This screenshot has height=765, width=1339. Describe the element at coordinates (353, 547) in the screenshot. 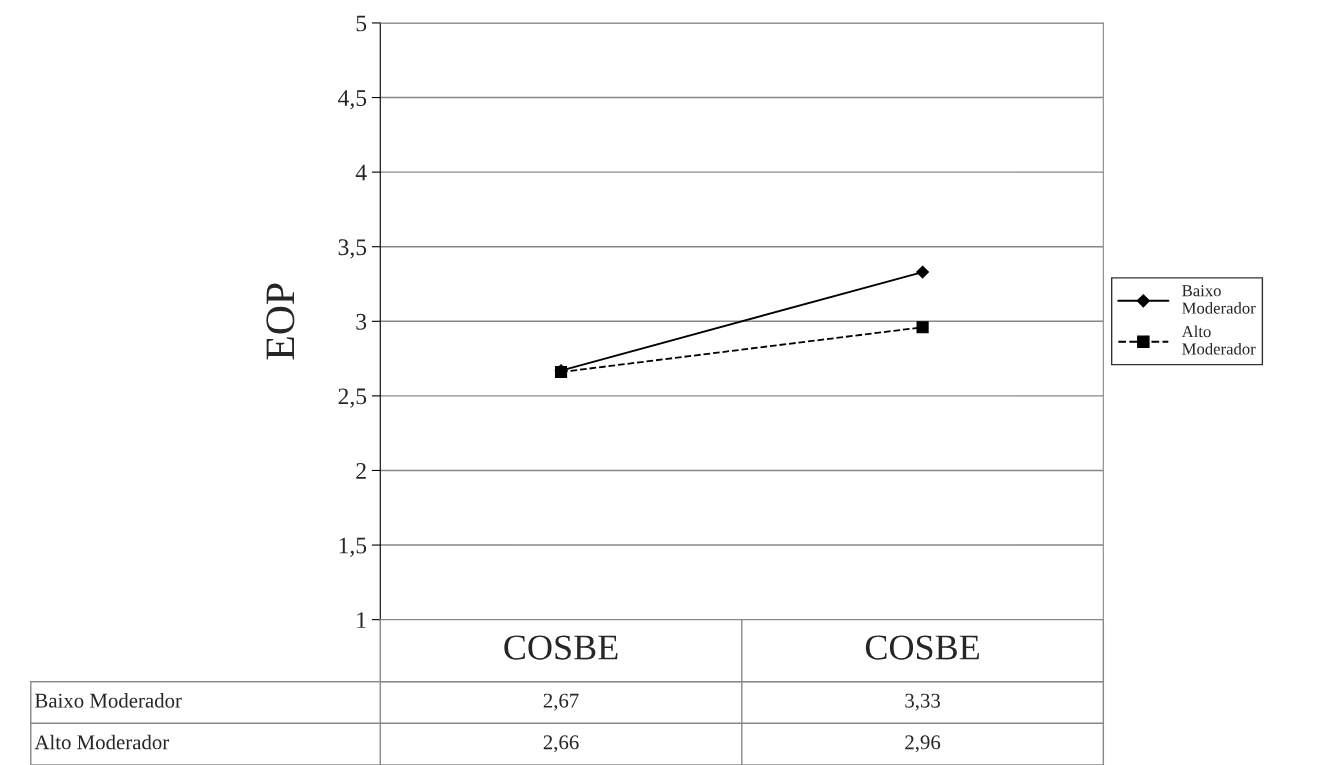

I see `y-tick-label: 1,5` at that location.